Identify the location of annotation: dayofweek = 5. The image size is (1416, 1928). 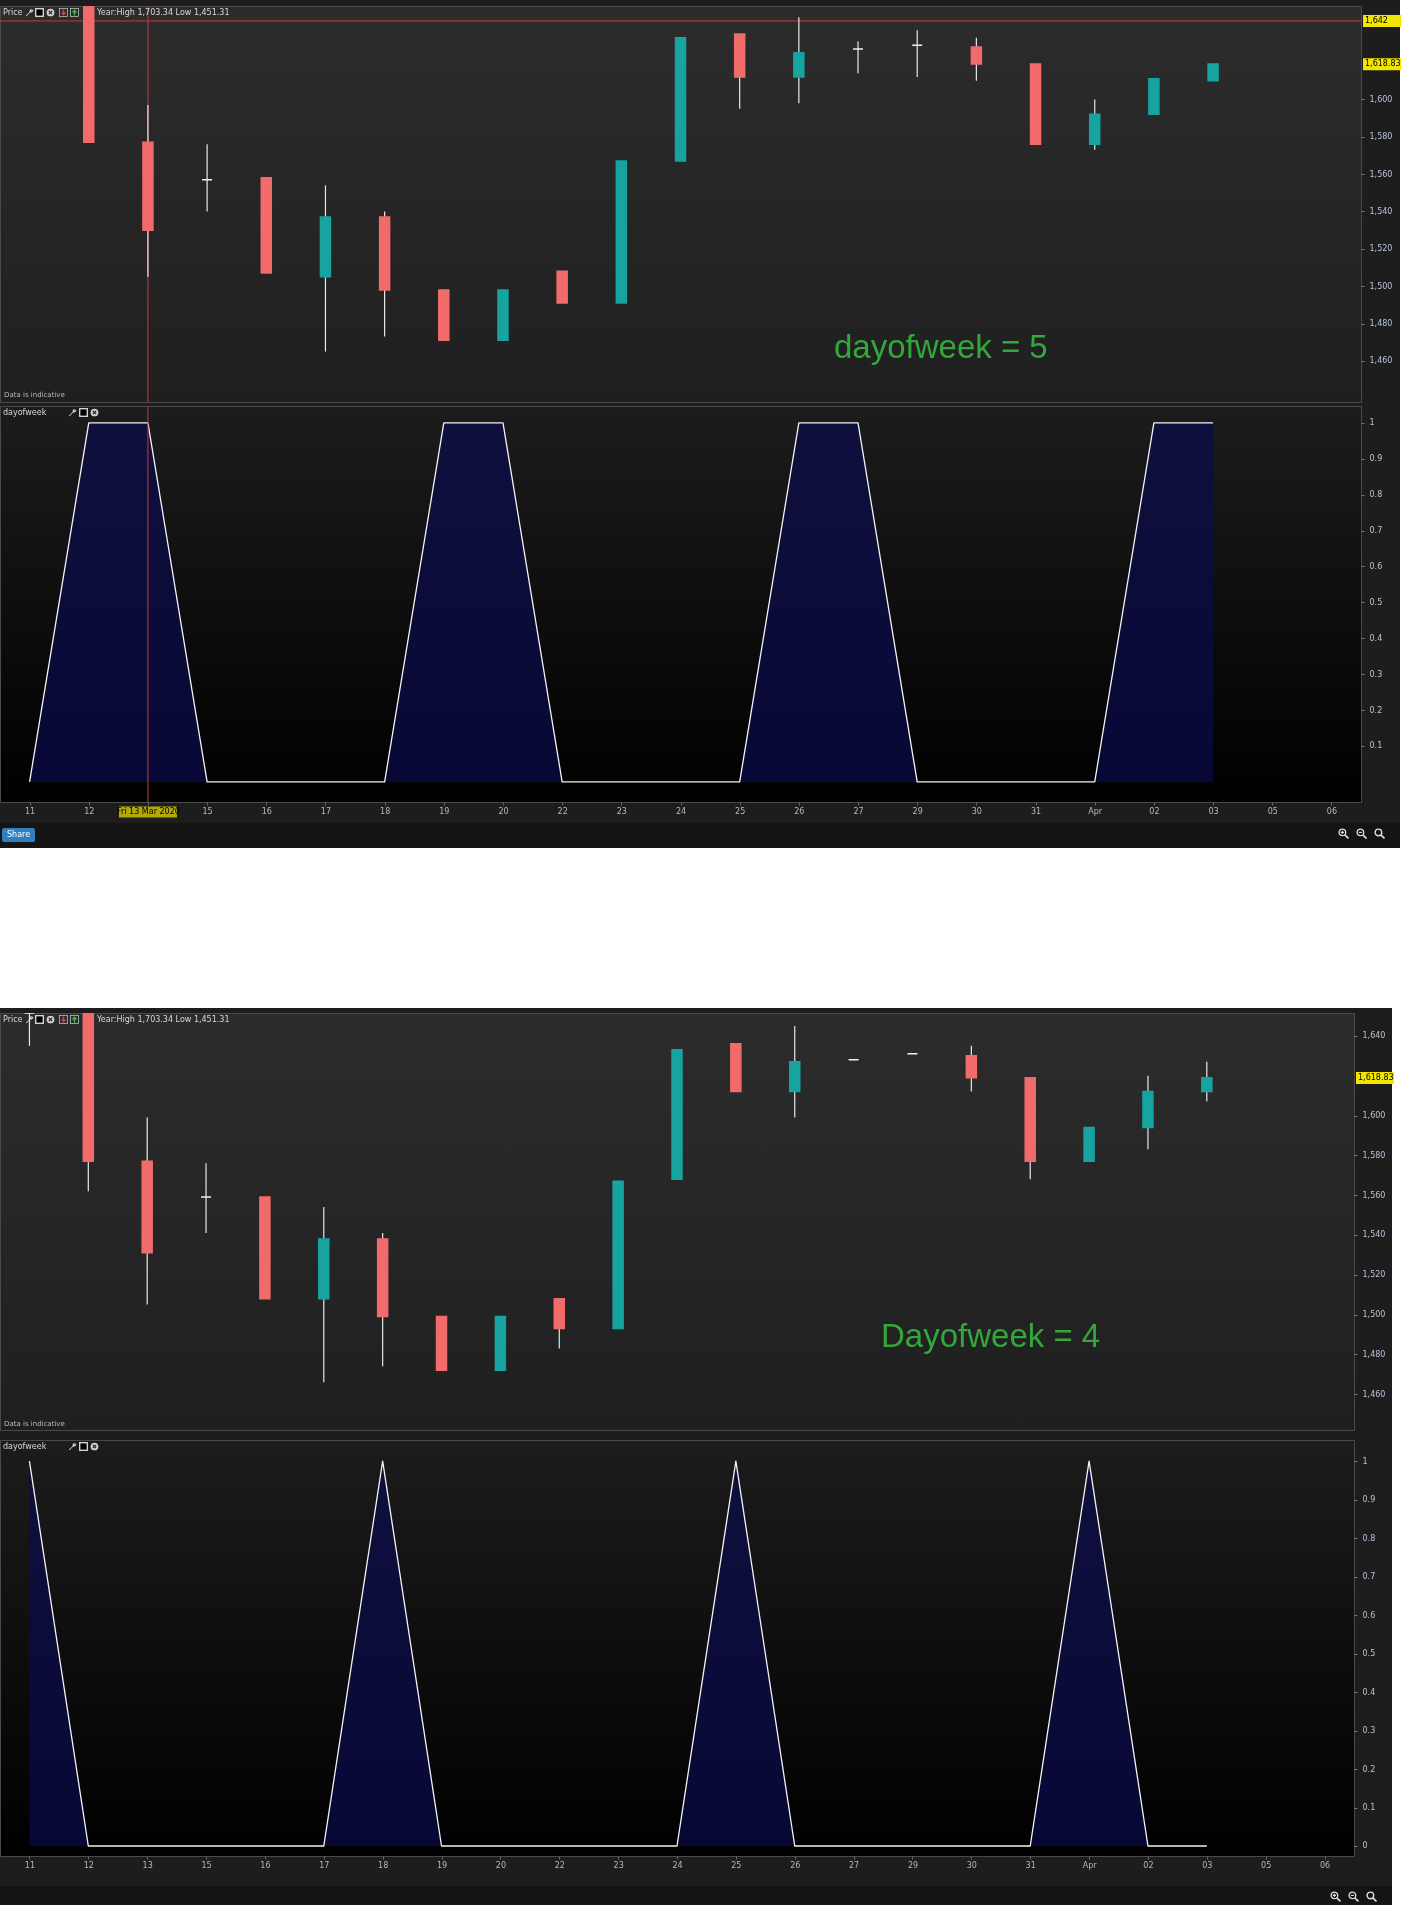
(941, 346).